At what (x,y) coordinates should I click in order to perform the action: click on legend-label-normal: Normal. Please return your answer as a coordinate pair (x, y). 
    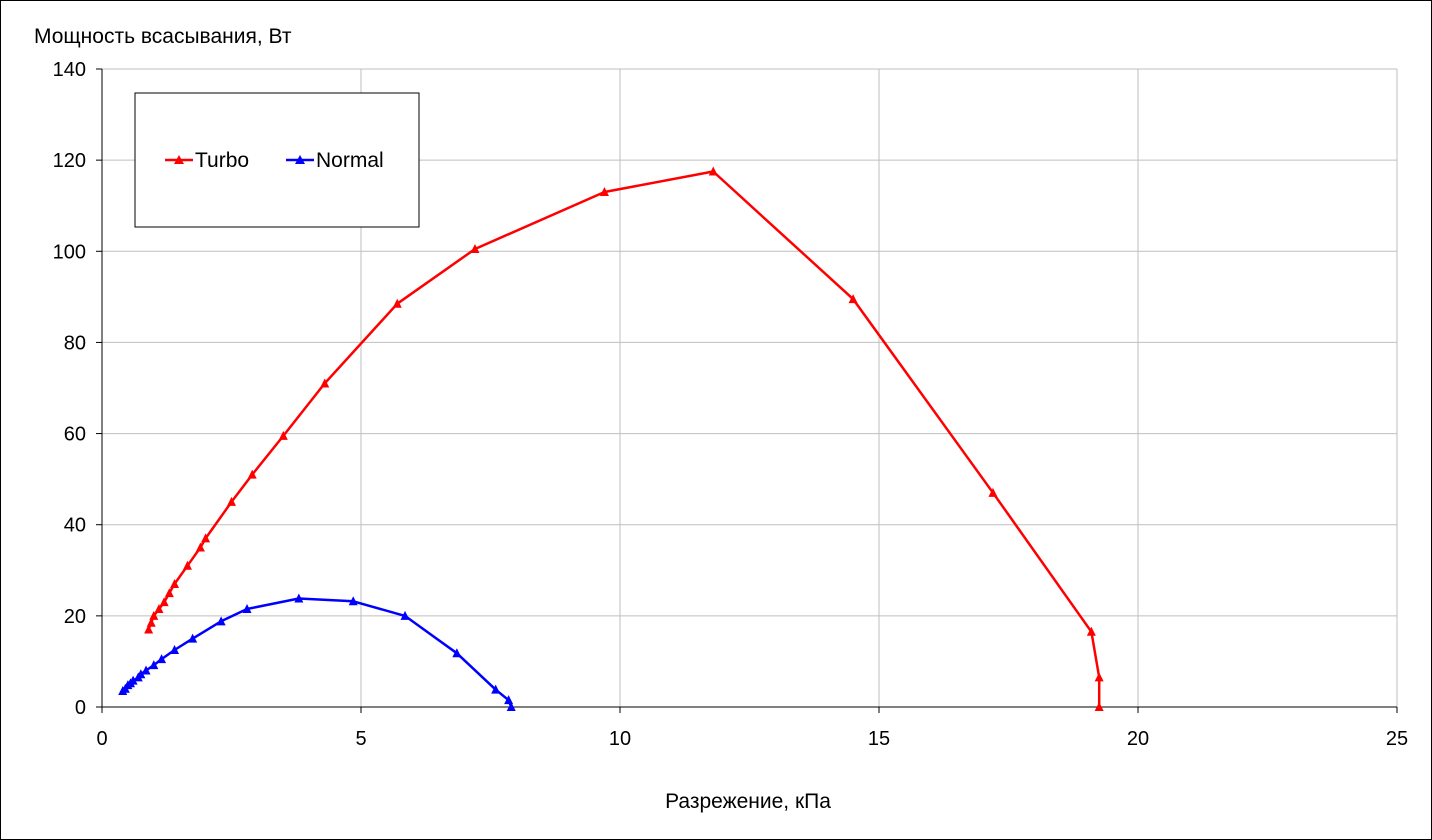
    Looking at the image, I should click on (350, 160).